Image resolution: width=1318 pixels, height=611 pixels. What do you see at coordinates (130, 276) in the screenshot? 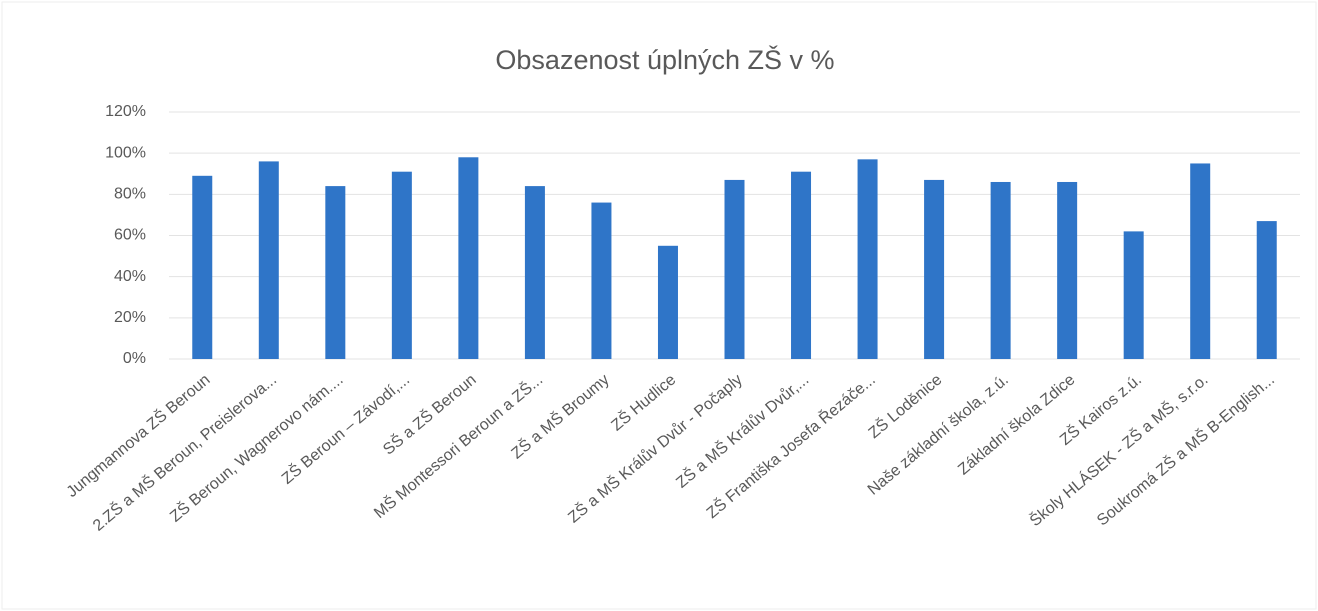
I see `y-tick-label: 40%` at bounding box center [130, 276].